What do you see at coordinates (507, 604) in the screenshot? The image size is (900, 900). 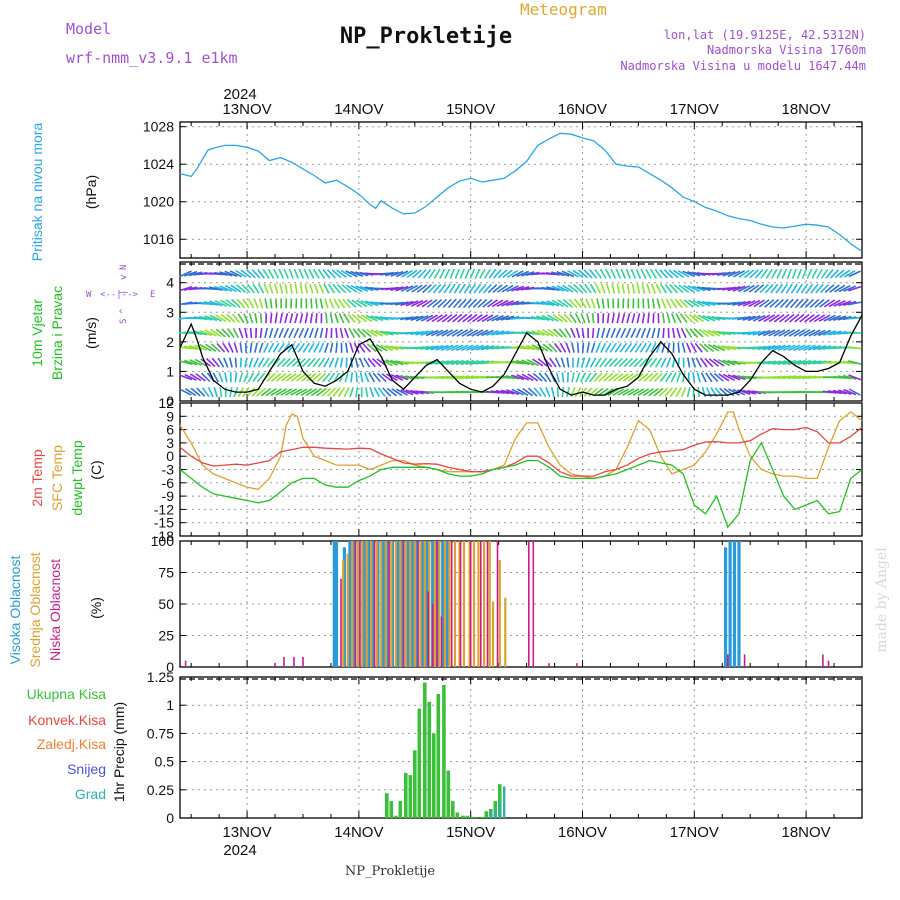 I see `cloud-panel: 0 25 50 75 100` at bounding box center [507, 604].